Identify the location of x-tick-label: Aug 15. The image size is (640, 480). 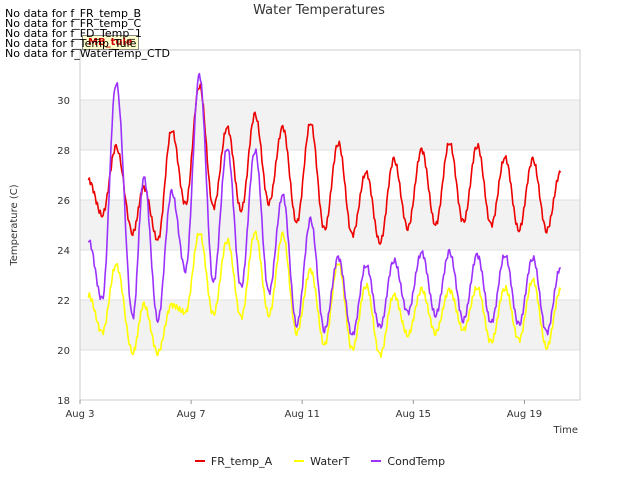
(413, 414).